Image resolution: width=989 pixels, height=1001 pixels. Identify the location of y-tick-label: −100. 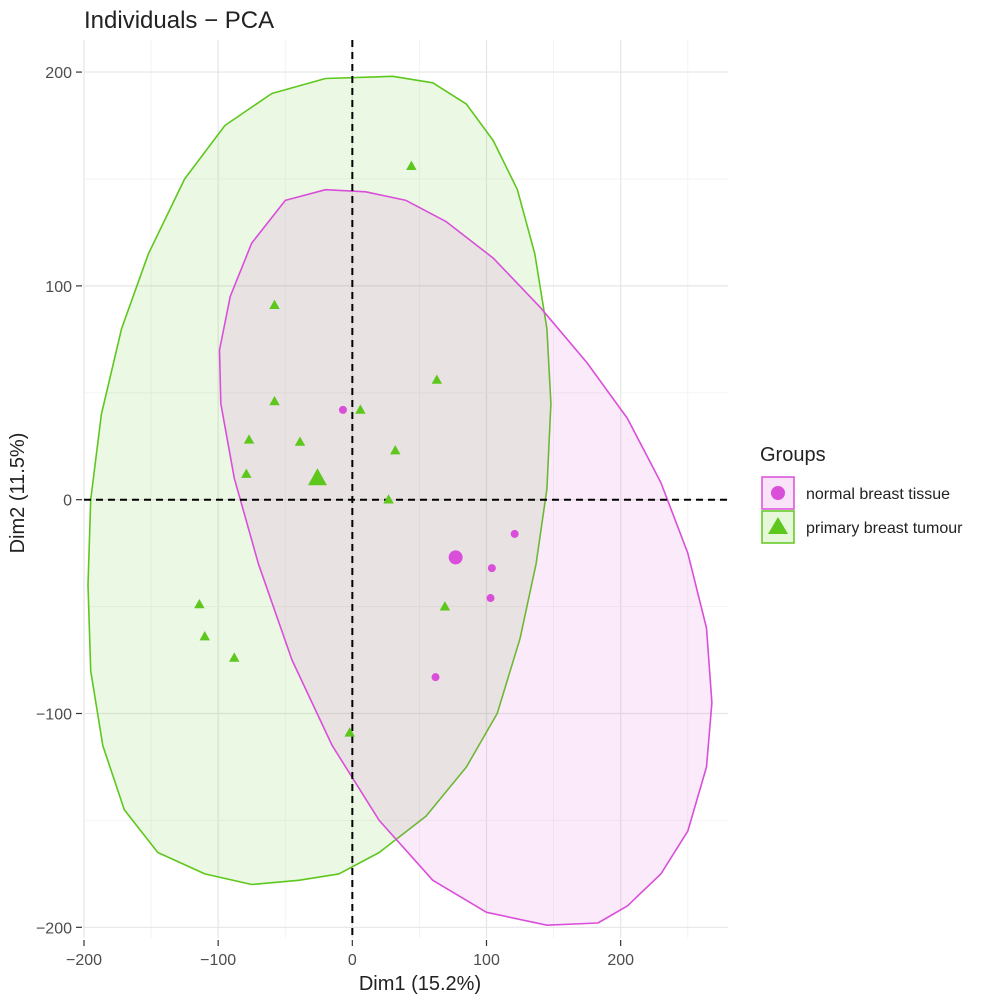
(54, 715).